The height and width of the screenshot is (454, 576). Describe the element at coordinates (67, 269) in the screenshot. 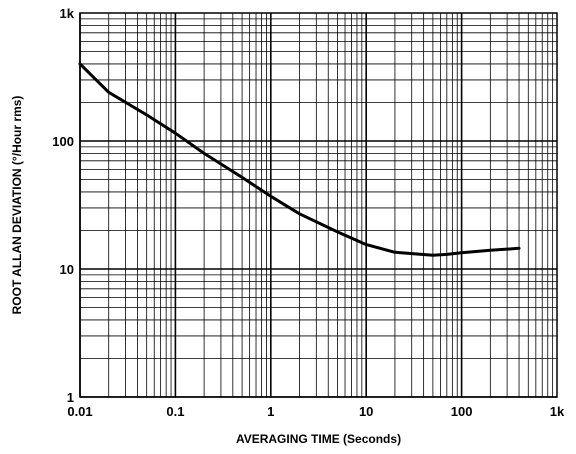

I see `y-tick-label: 10` at that location.